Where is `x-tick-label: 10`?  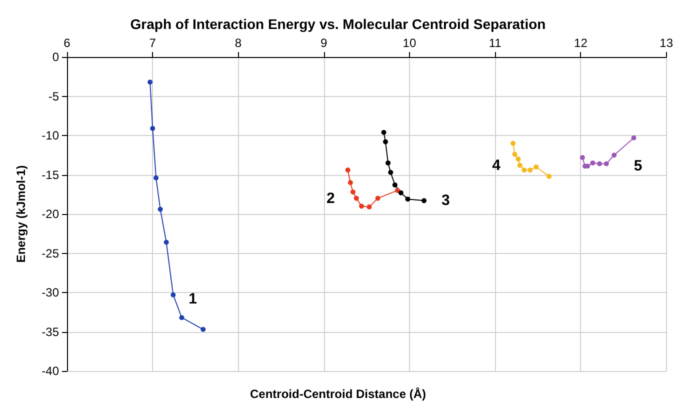 x-tick-label: 10 is located at coordinates (409, 43).